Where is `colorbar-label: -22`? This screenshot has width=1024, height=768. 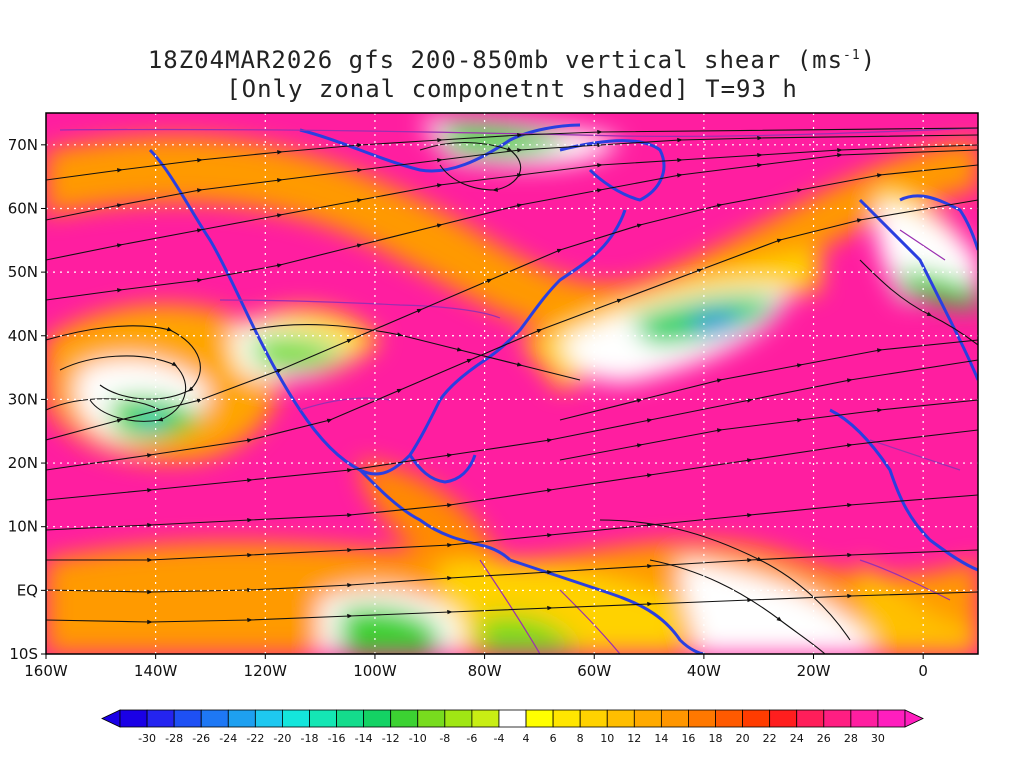
colorbar-label: -22 is located at coordinates (255, 738).